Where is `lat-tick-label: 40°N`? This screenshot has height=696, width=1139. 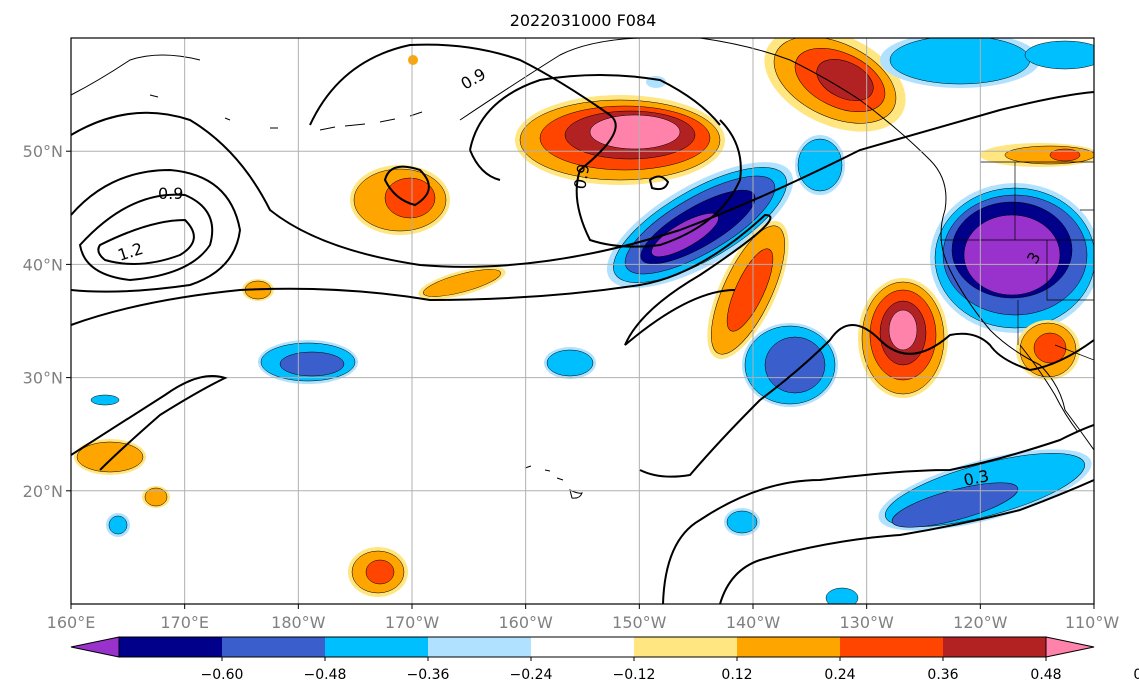
lat-tick-label: 40°N is located at coordinates (43, 264).